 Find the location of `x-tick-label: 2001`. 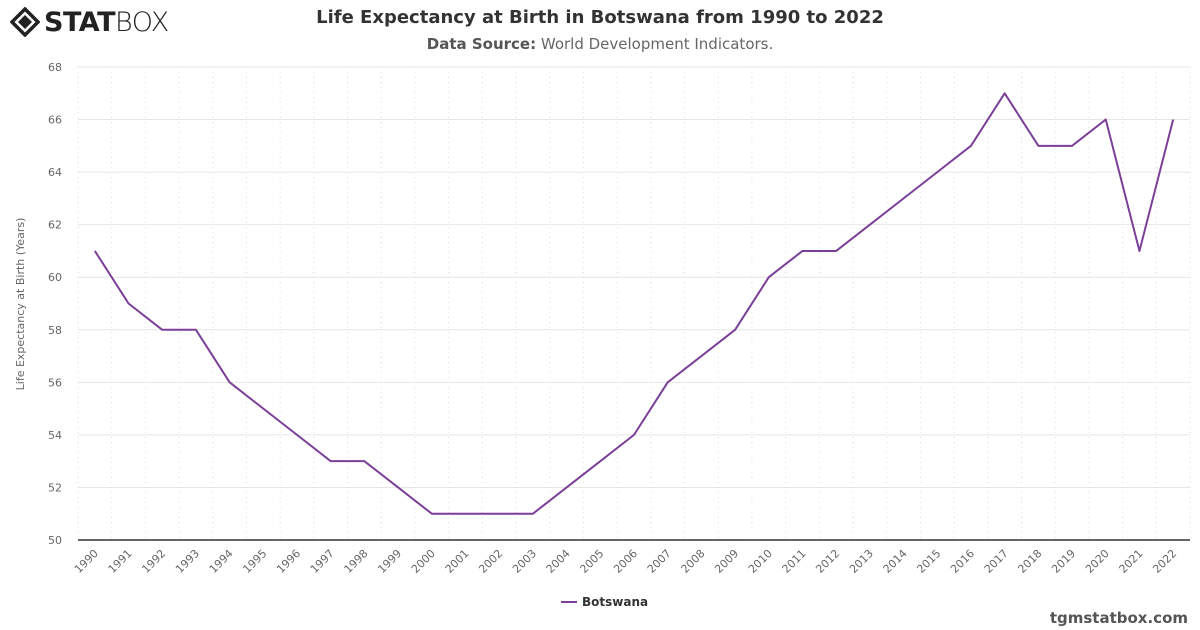

x-tick-label: 2001 is located at coordinates (457, 561).